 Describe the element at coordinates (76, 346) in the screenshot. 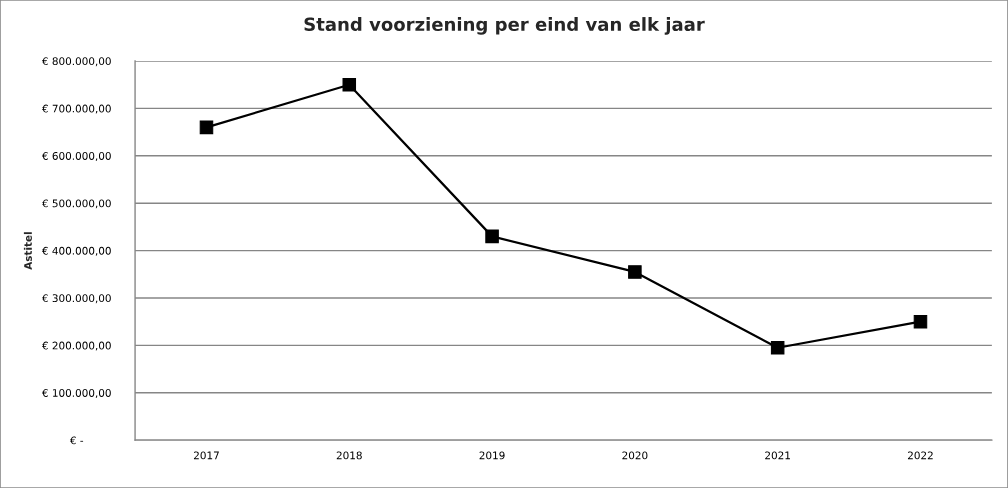

I see `y-tick-label: € 200.000,00` at that location.